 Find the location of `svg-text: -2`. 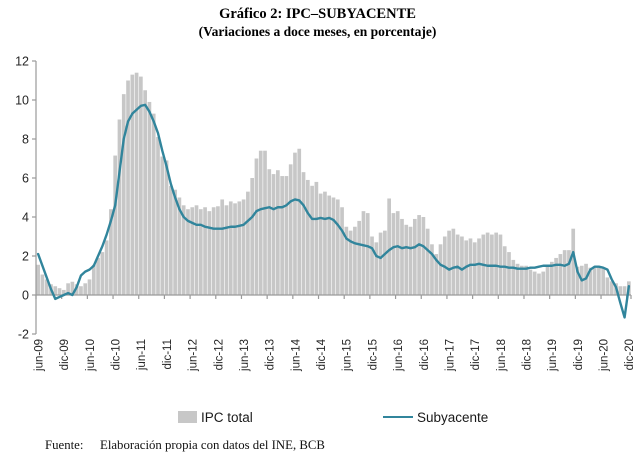

svg-text: -2 is located at coordinates (23, 335).